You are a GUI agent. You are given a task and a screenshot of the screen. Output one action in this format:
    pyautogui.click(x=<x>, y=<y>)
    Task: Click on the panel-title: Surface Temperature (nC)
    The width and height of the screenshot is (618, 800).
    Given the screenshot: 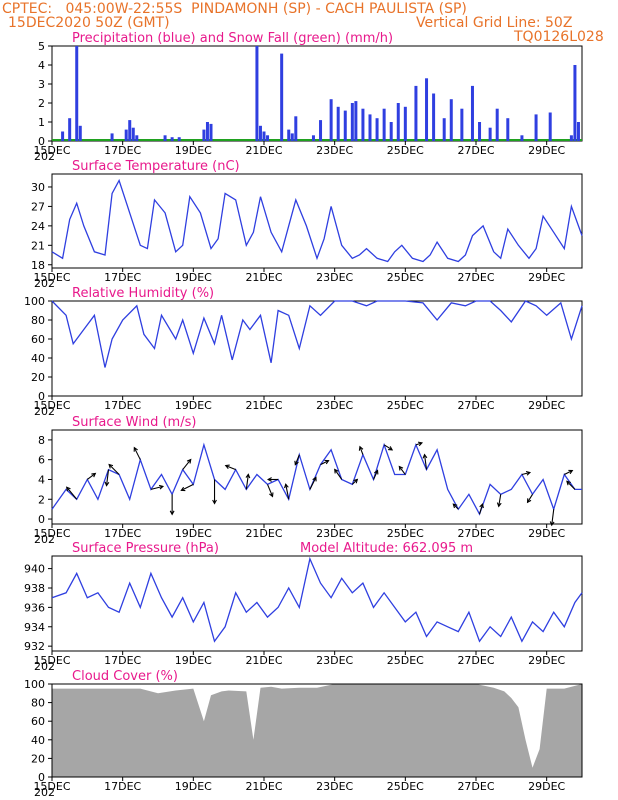 What is the action you would take?
    pyautogui.click(x=156, y=166)
    